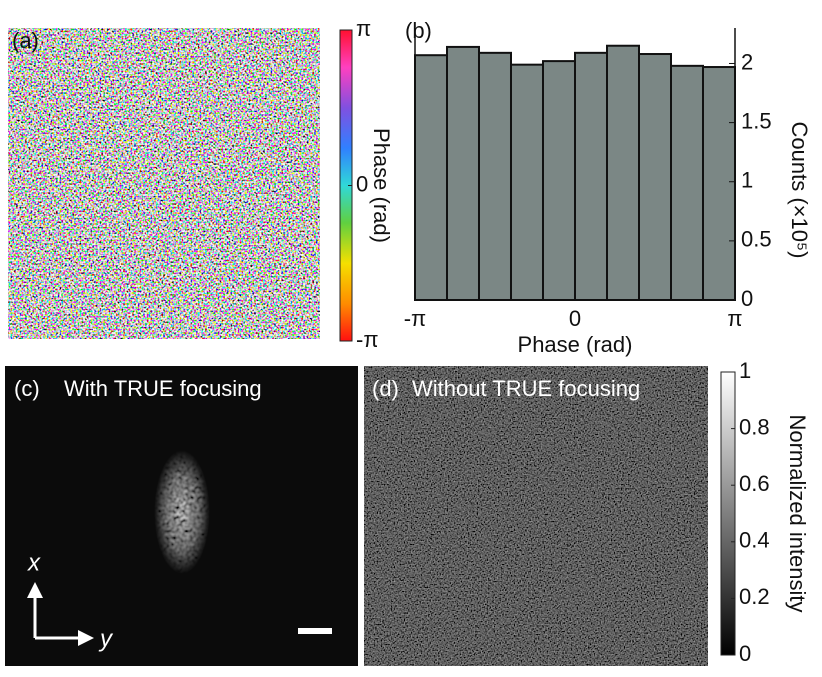 This screenshot has width=822, height=677. Describe the element at coordinates (385, 388) in the screenshot. I see `panel-label: (d)` at that location.